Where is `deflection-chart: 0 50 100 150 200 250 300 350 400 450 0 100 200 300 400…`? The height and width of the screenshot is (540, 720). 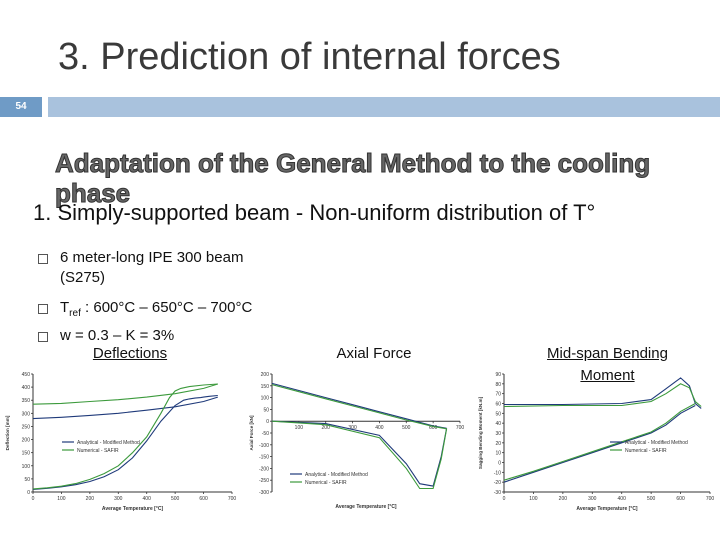 deflection-chart: 0 50 100 150 200 250 300 350 400 450 0 100 200 300 400… is located at coordinates (121, 442).